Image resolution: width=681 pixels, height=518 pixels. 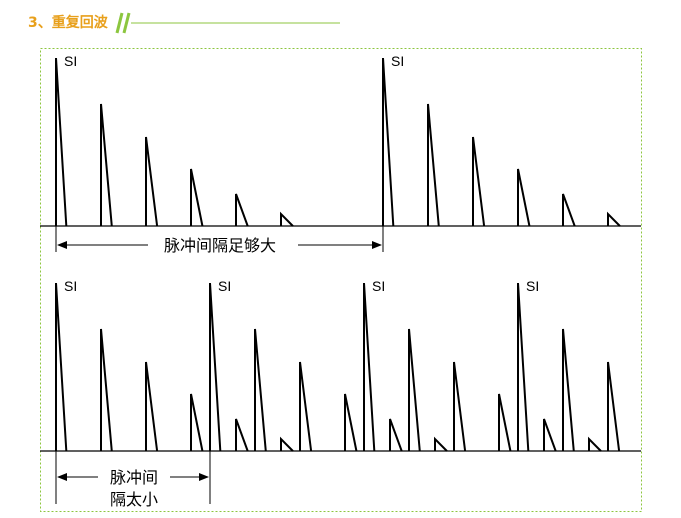 I want to click on interval-label: 脉冲间隔足够大, so click(x=220, y=245).